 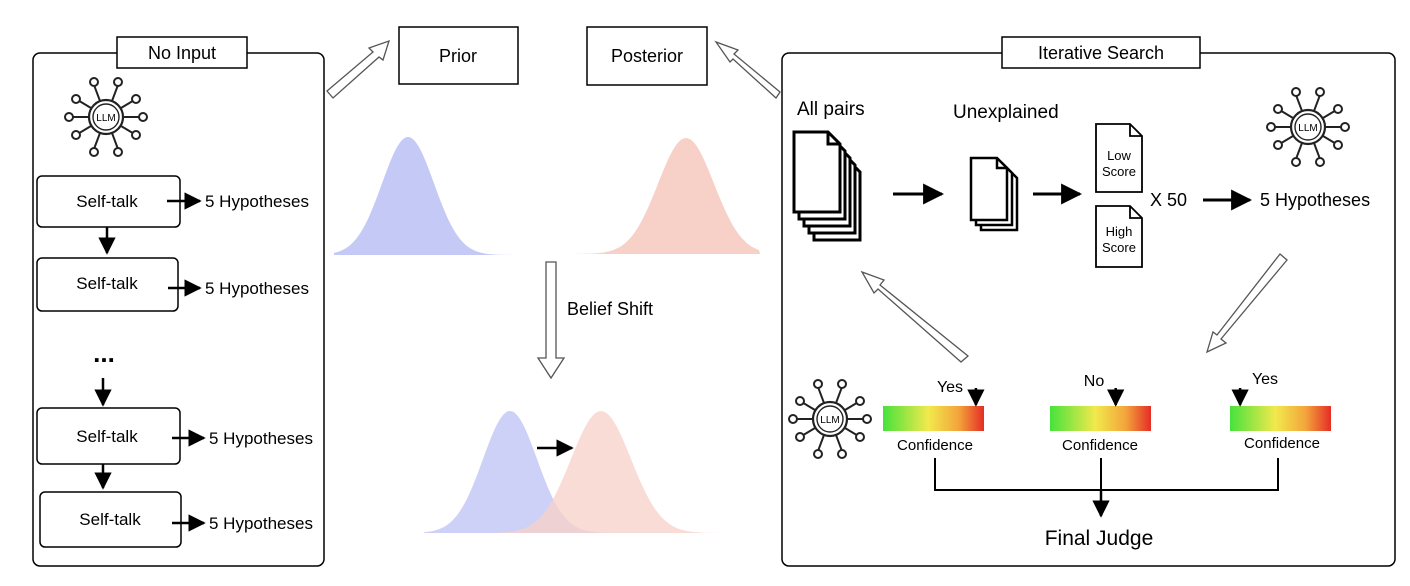 What do you see at coordinates (1119, 171) in the screenshot?
I see `low-score-line2: Score` at bounding box center [1119, 171].